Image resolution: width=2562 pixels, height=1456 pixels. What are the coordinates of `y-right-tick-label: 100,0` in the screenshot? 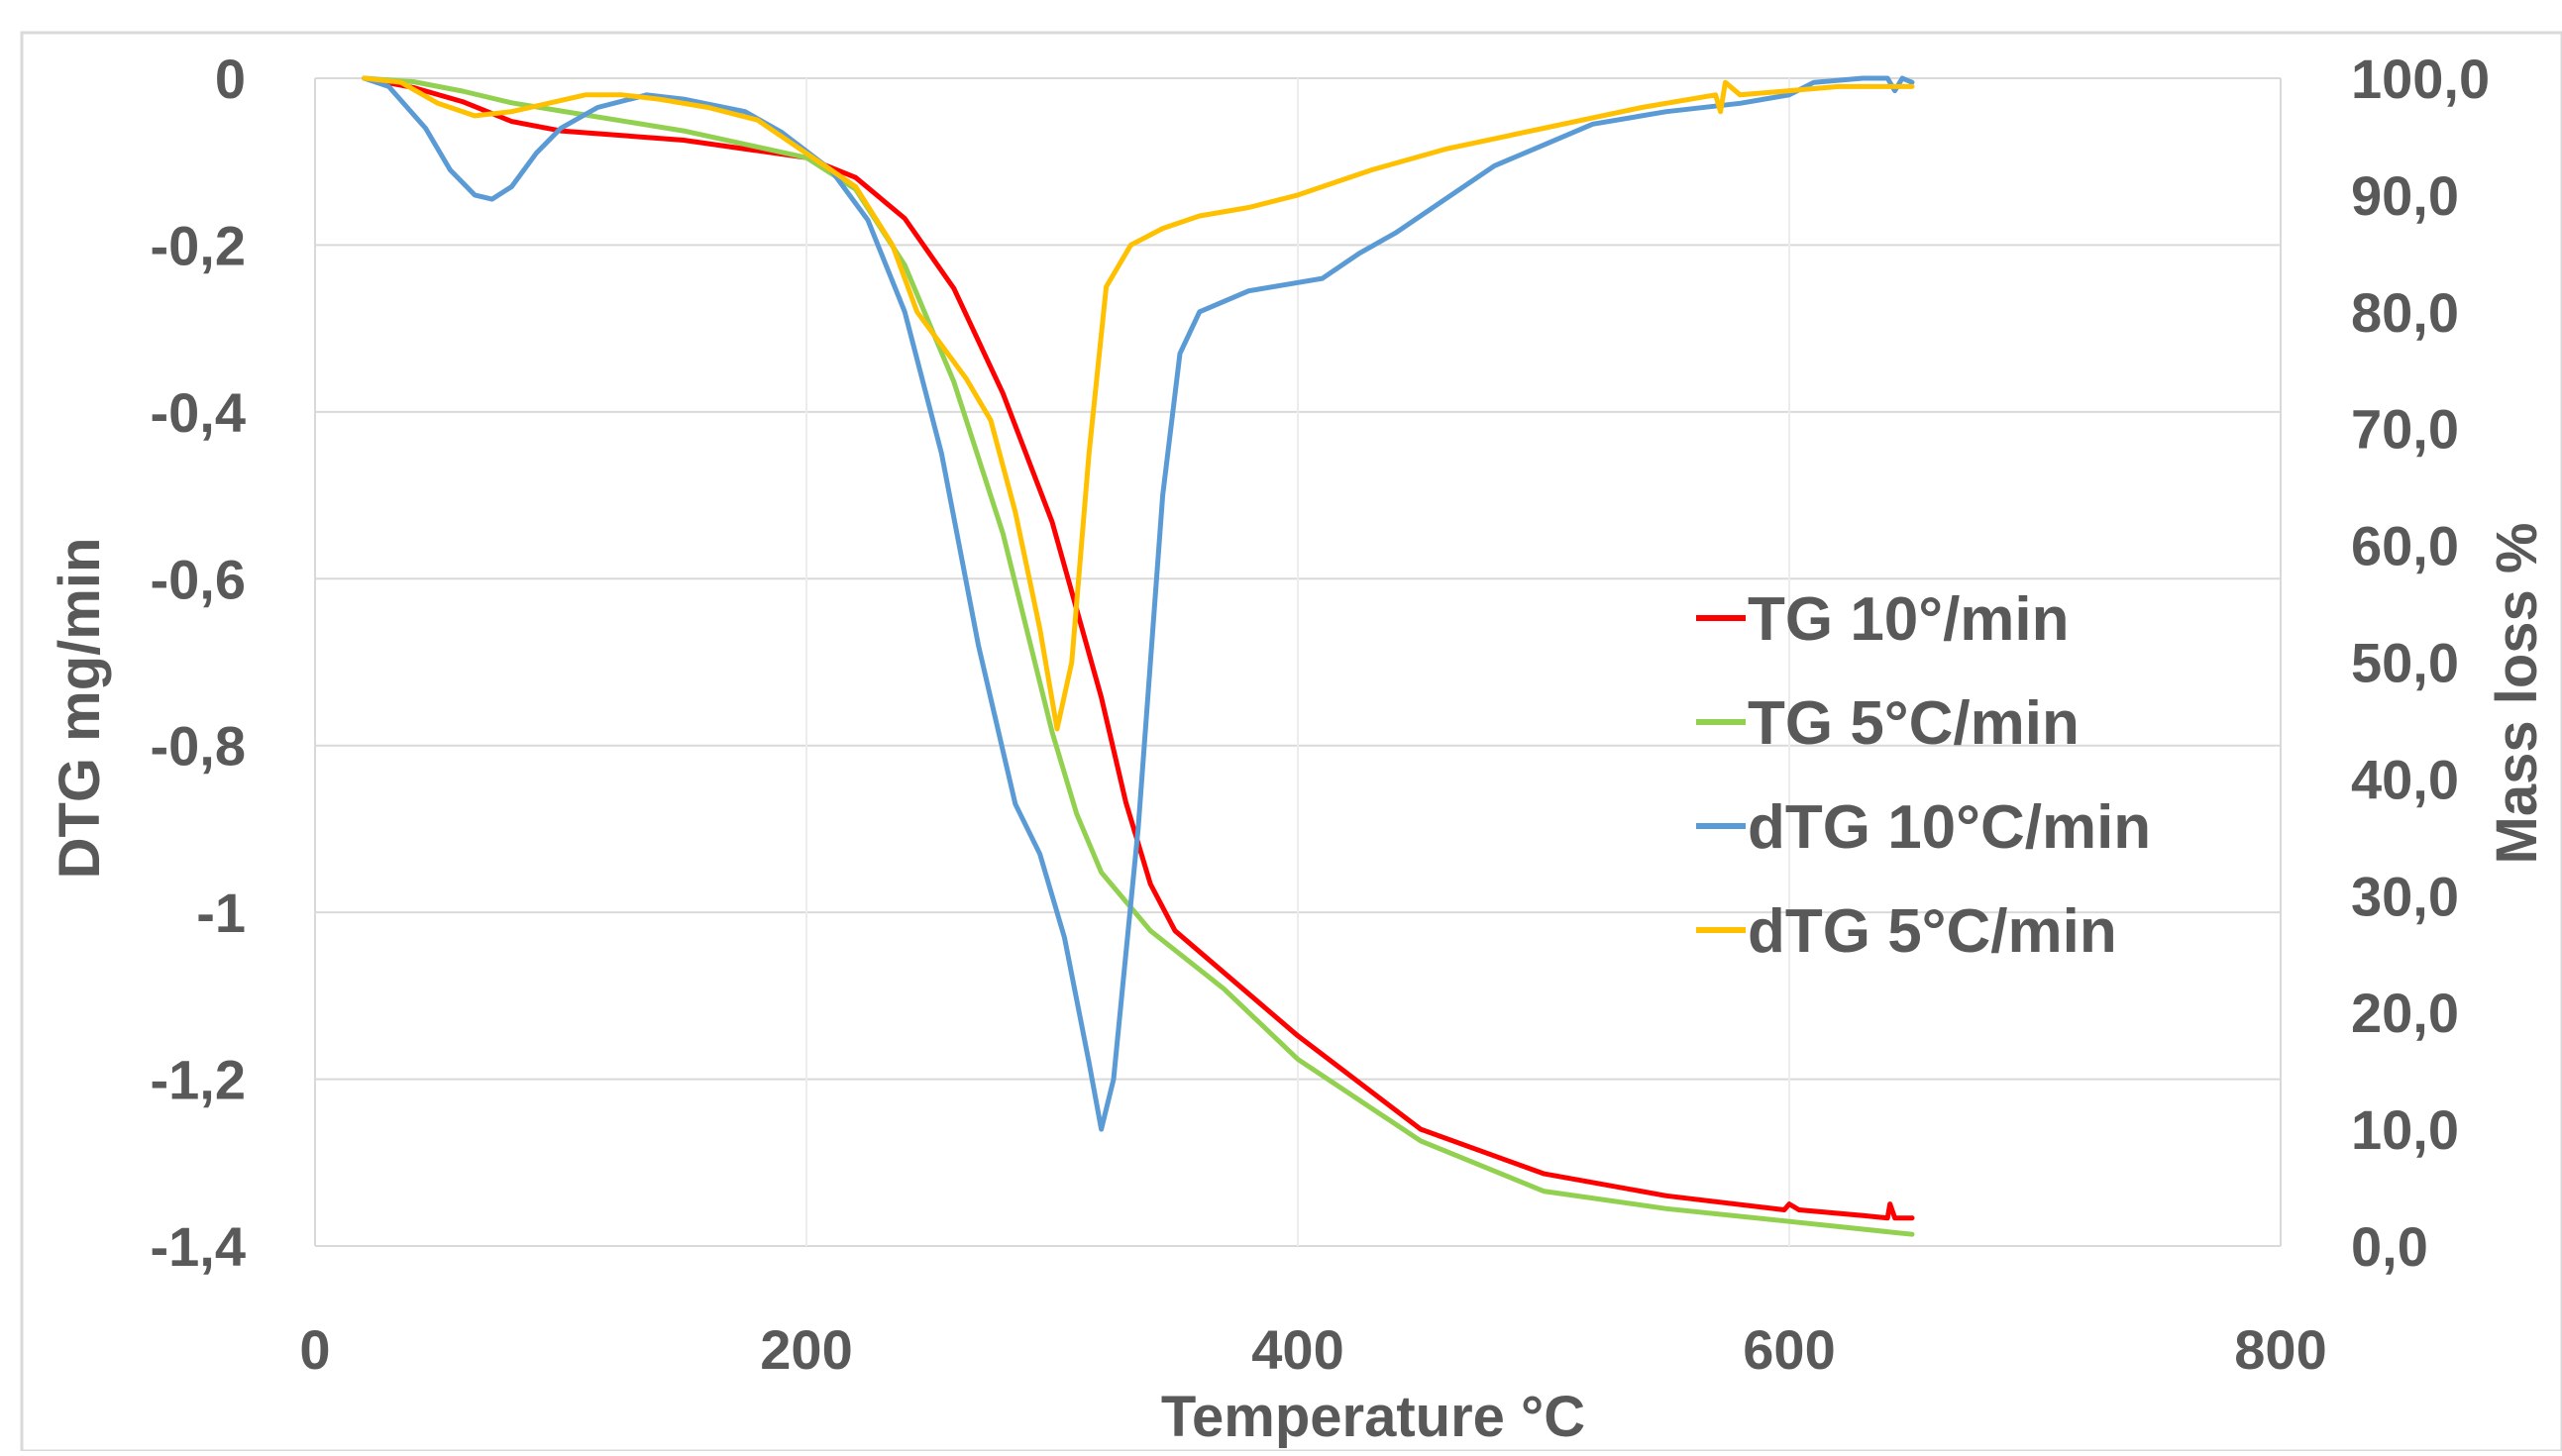 It's located at (2420, 79).